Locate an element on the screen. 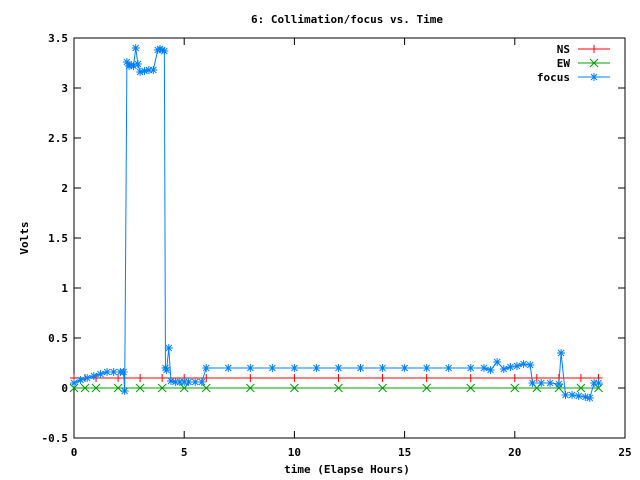 The image size is (640, 480). legend-marker-focus is located at coordinates (594, 77).